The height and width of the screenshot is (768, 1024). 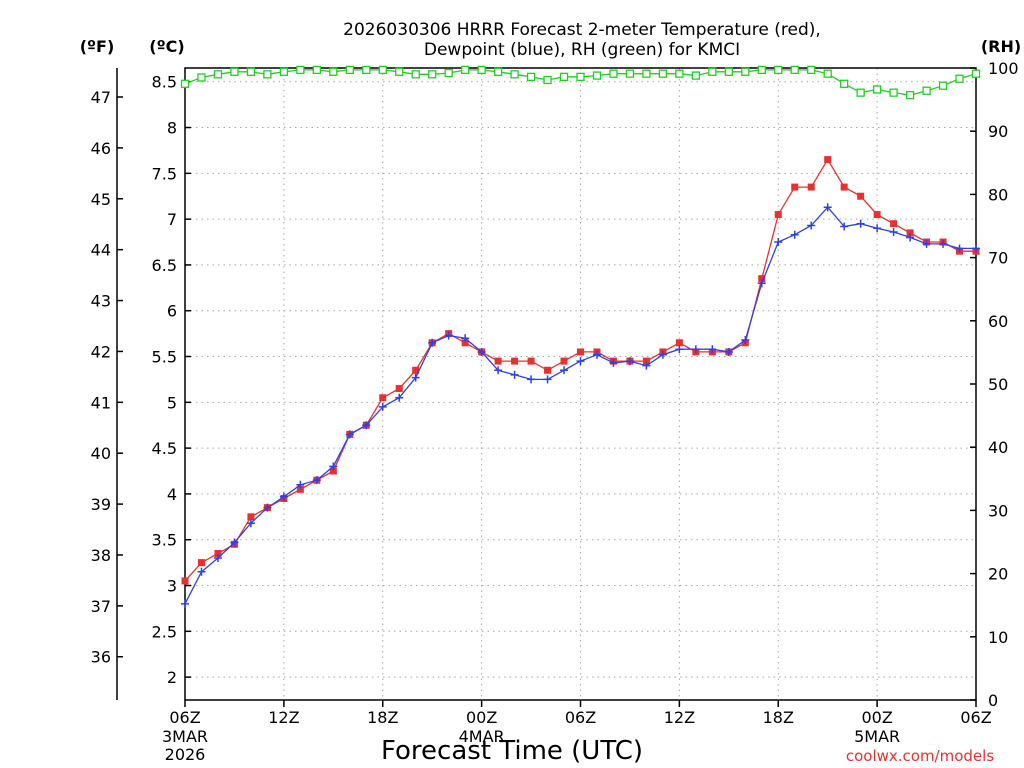 What do you see at coordinates (512, 751) in the screenshot?
I see `x-axis-label: Forecast Time (UTC)` at bounding box center [512, 751].